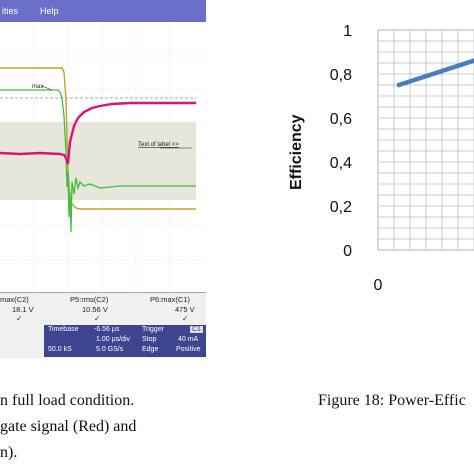 This screenshot has height=474, width=474. I want to click on channel-marker-label: max, so click(37, 87).